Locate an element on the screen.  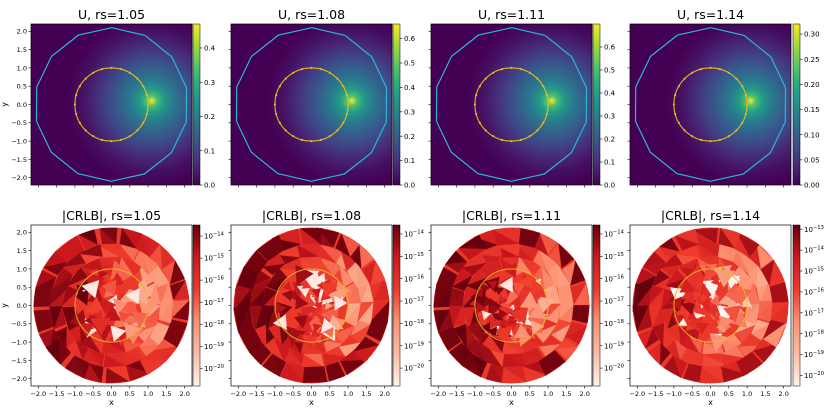
x-tick-label: −0.5 is located at coordinates (93, 394).